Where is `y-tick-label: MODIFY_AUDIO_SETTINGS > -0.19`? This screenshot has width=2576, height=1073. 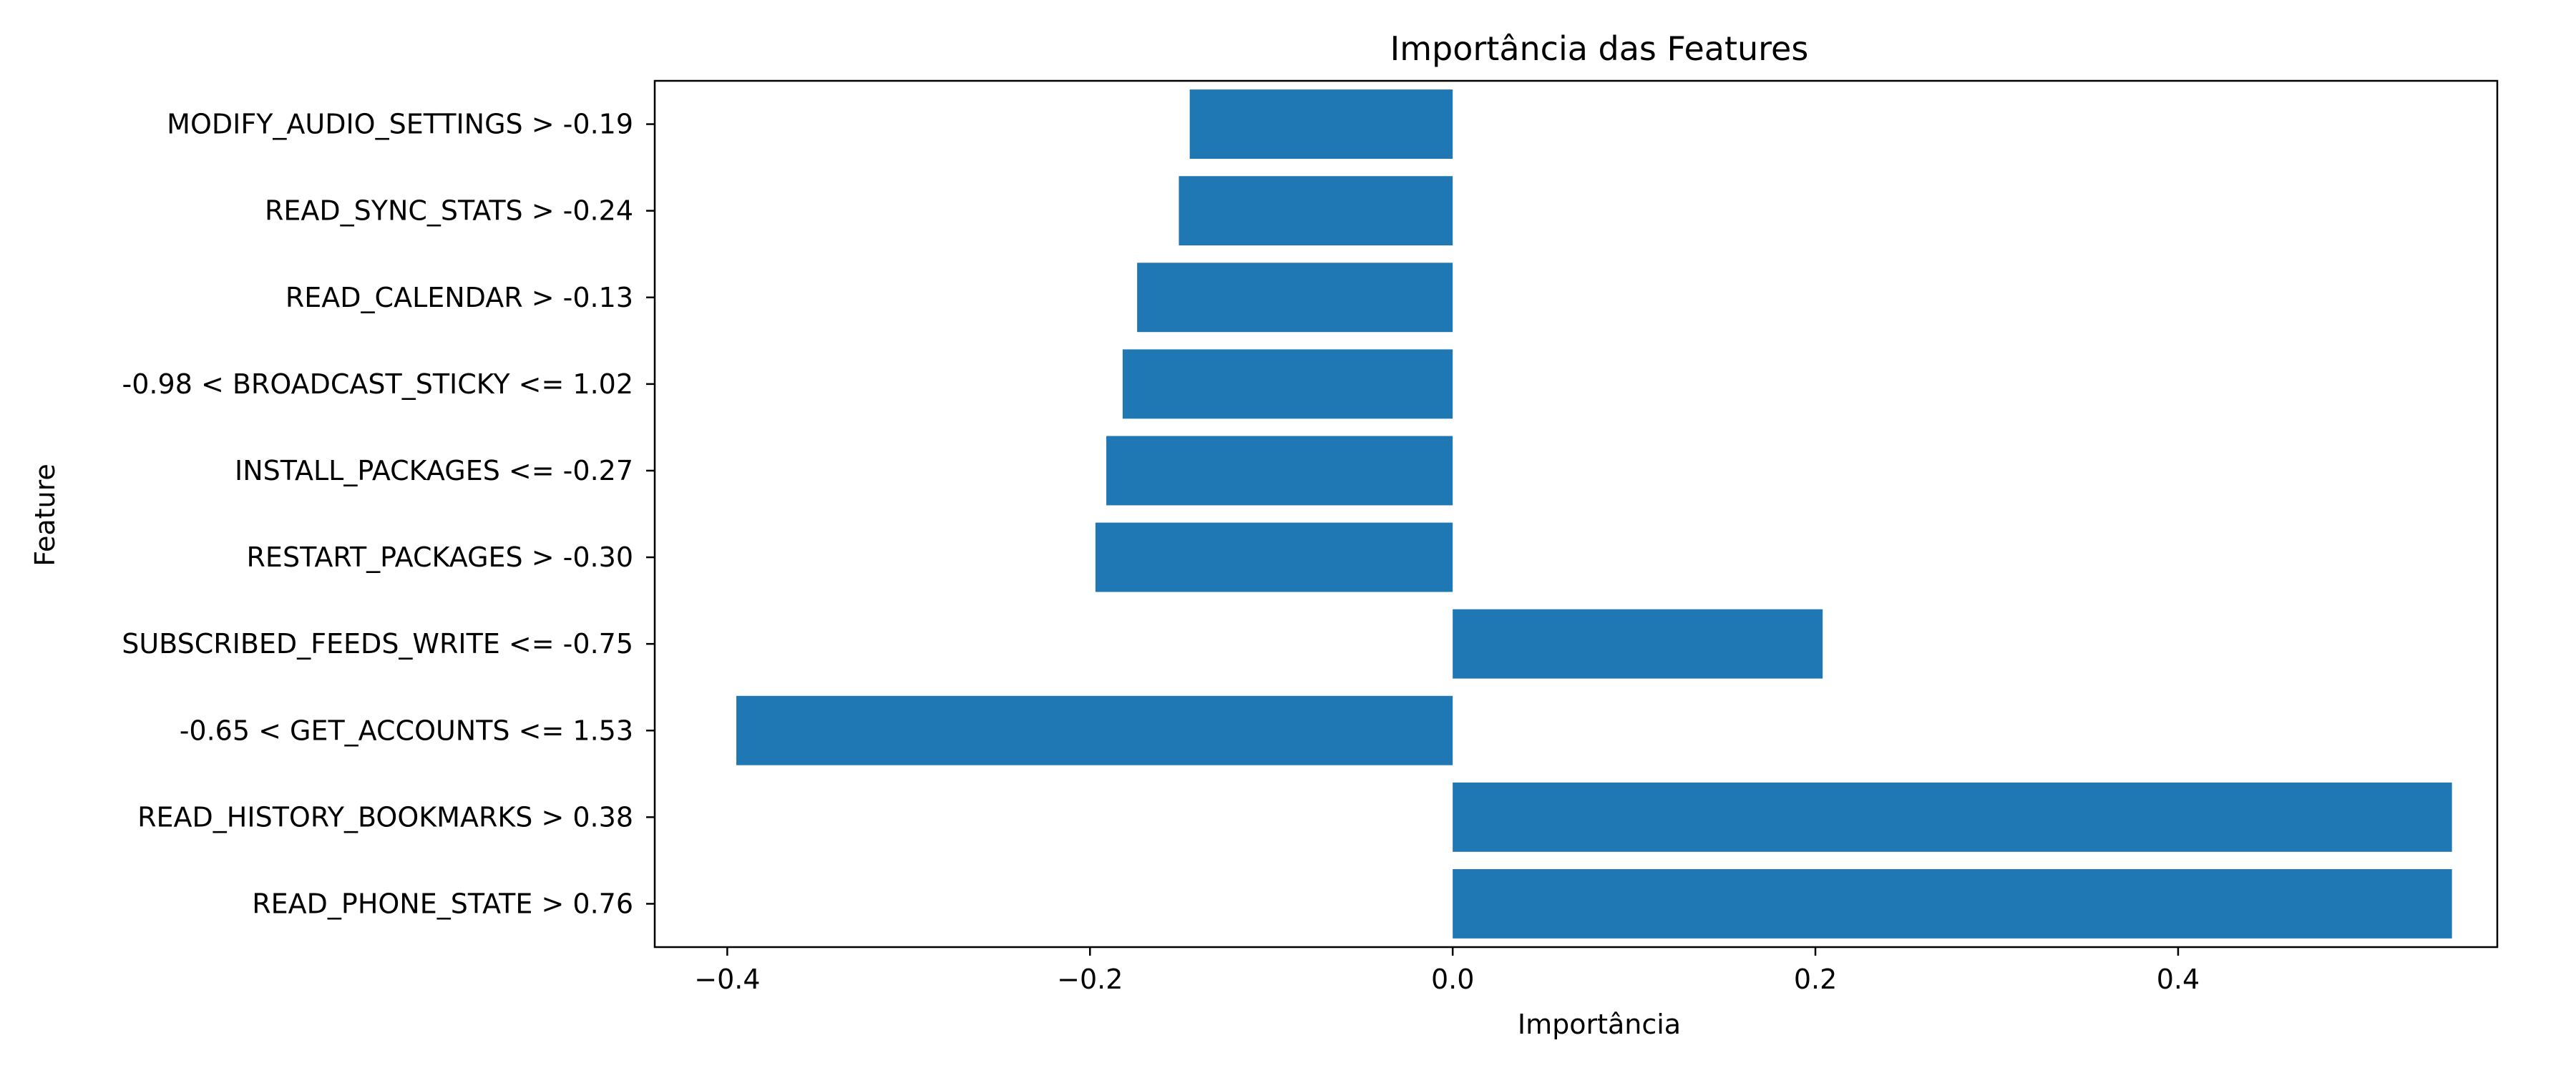
y-tick-label: MODIFY_AUDIO_SETTINGS > -0.19 is located at coordinates (400, 124).